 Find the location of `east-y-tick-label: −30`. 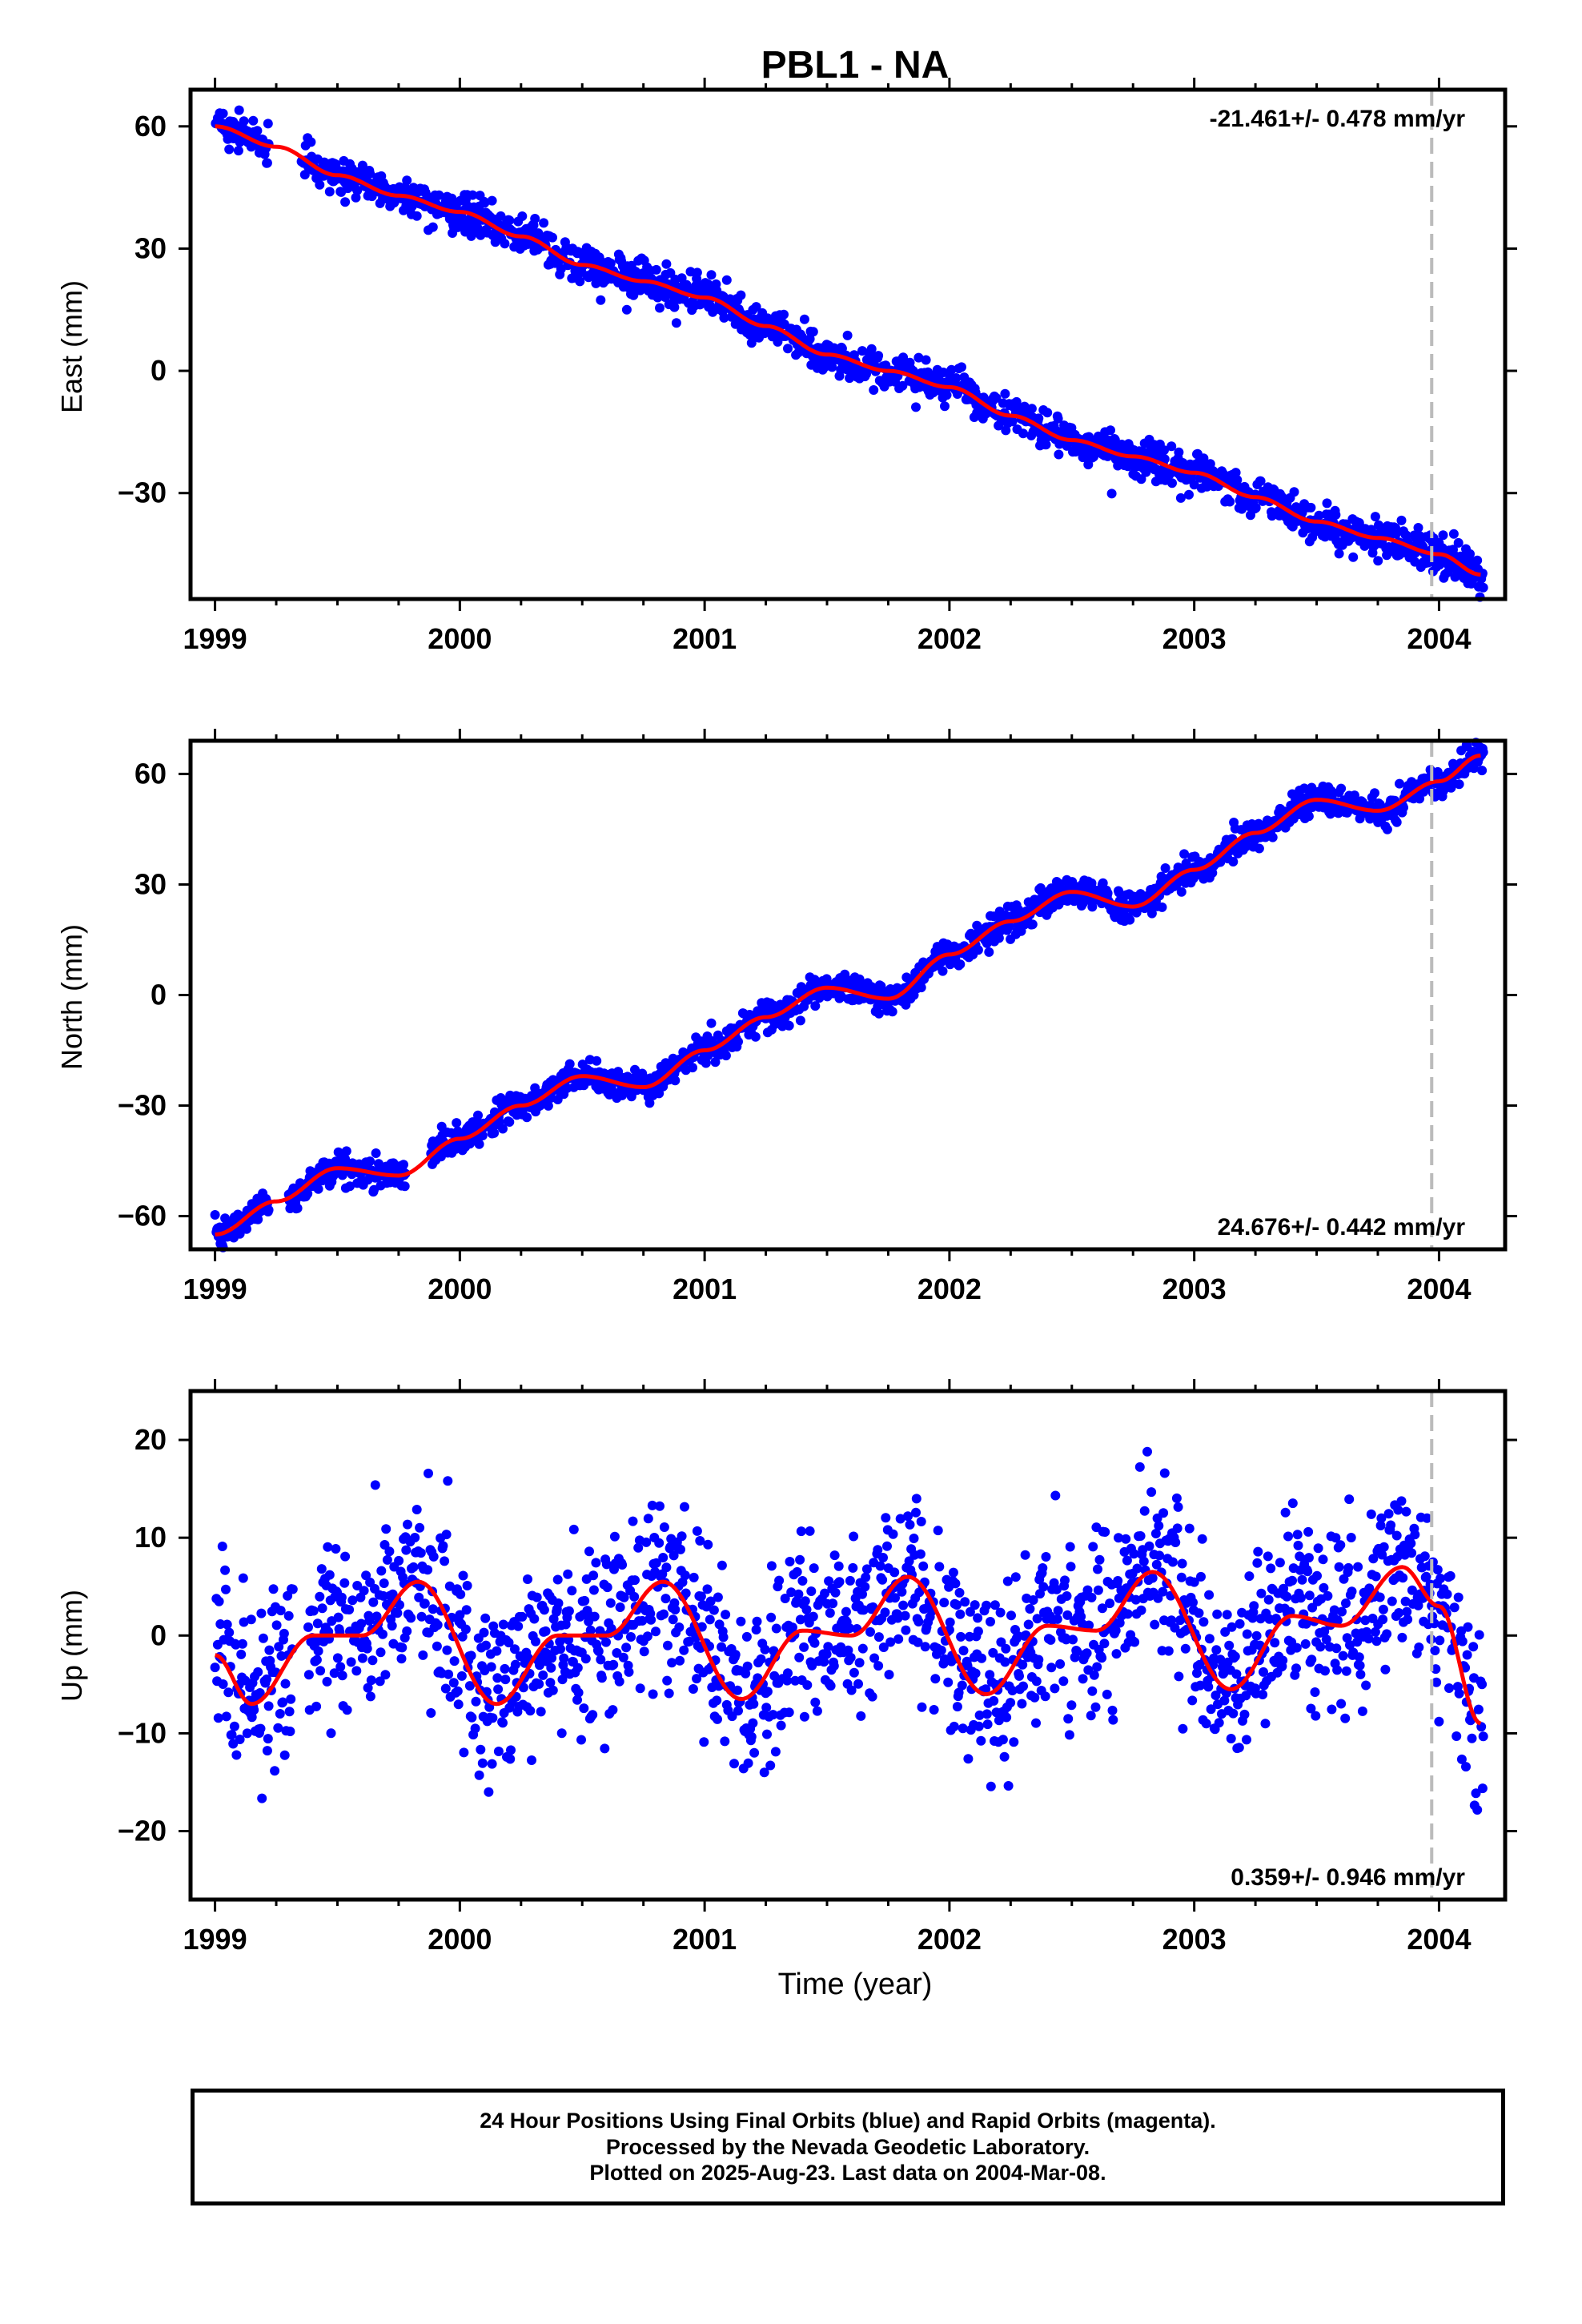

east-y-tick-label: −30 is located at coordinates (142, 492).